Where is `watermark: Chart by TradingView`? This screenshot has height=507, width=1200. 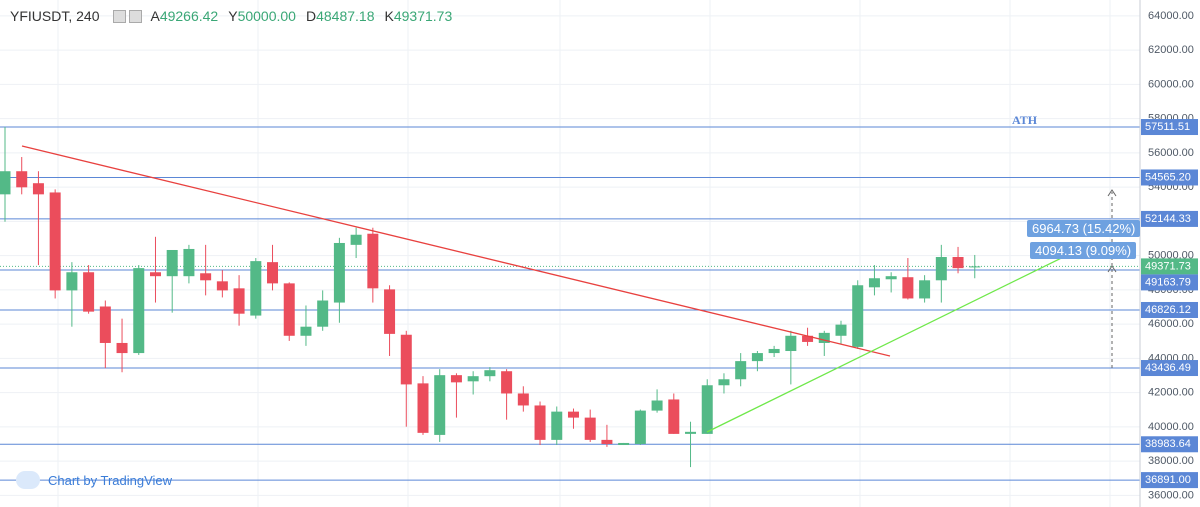 watermark: Chart by TradingView is located at coordinates (94, 480).